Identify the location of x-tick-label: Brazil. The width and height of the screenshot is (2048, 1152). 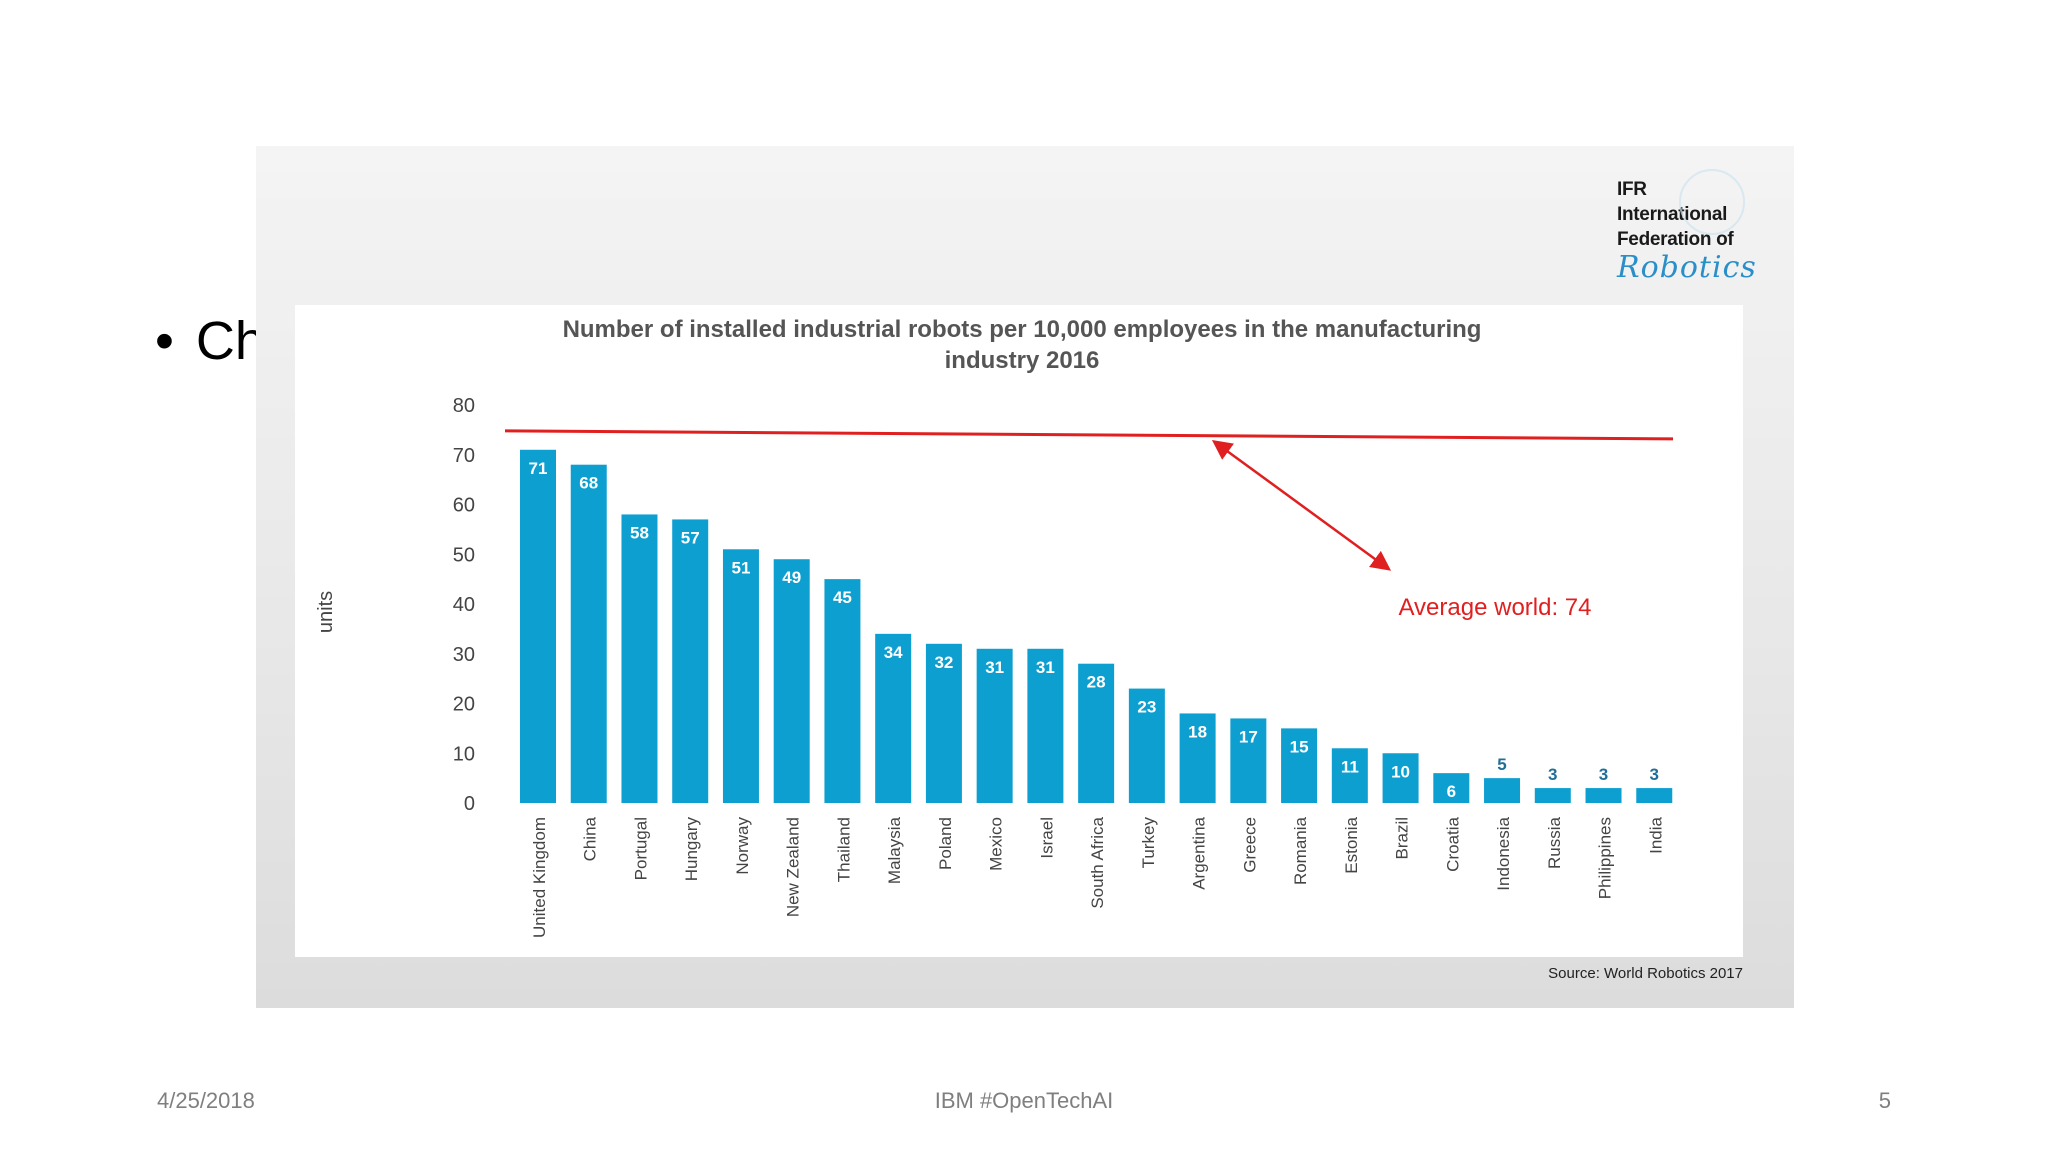
(1402, 838).